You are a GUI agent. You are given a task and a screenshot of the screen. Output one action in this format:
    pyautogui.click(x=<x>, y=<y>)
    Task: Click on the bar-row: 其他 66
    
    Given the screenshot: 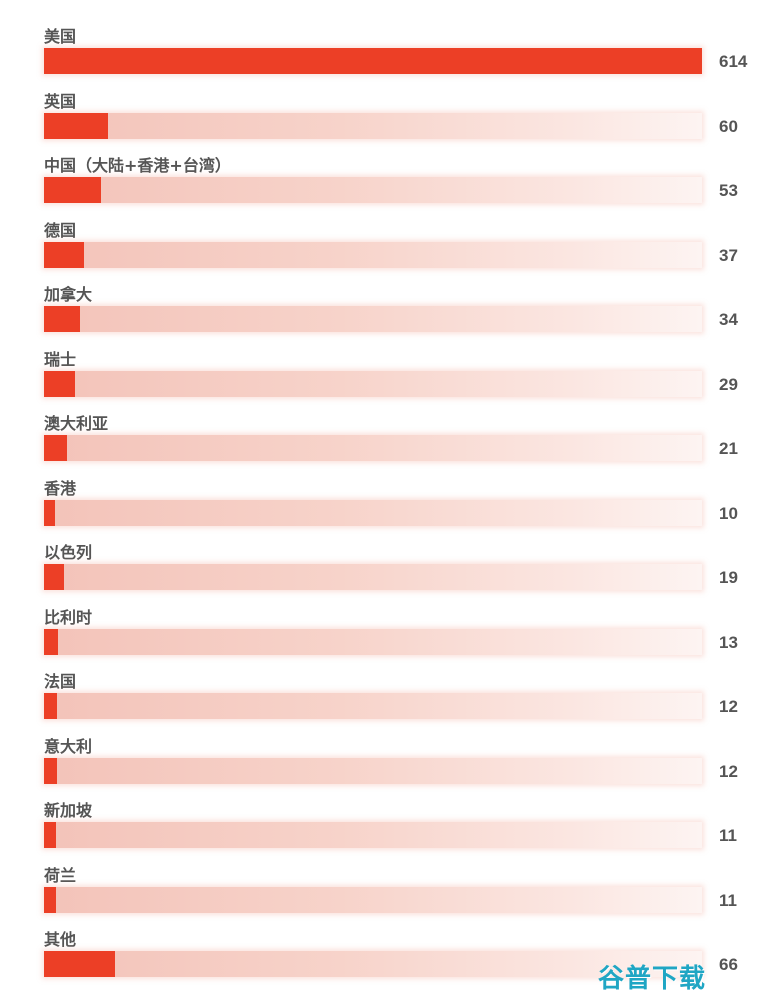 What is the action you would take?
    pyautogui.click(x=390, y=962)
    